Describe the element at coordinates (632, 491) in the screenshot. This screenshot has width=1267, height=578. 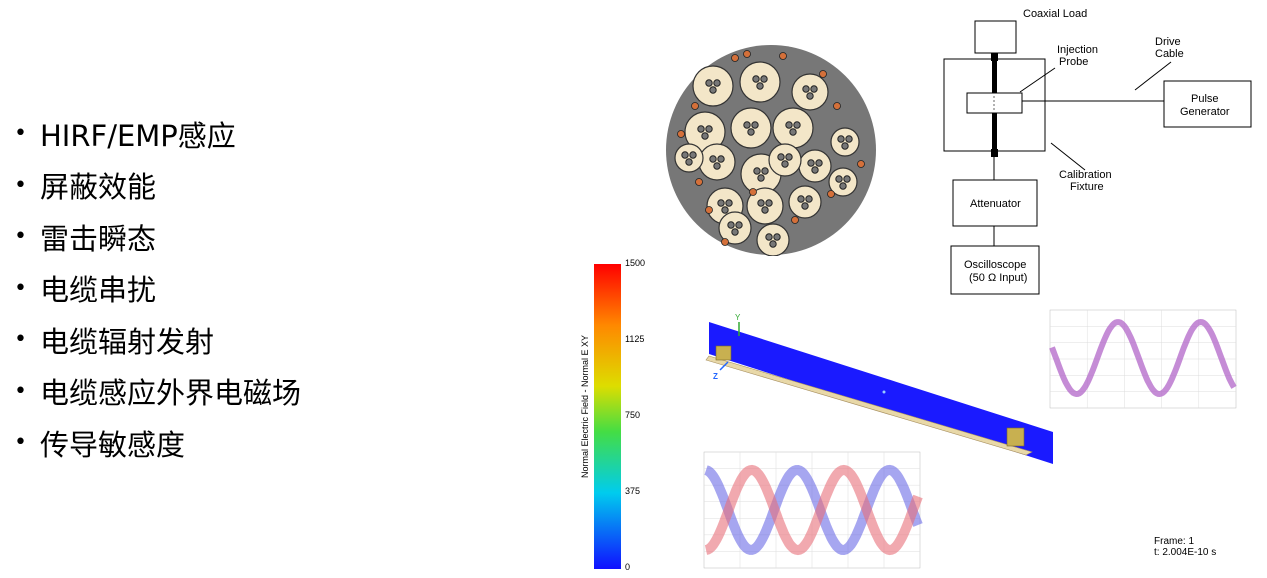
I see `colorbar-tick: 375` at that location.